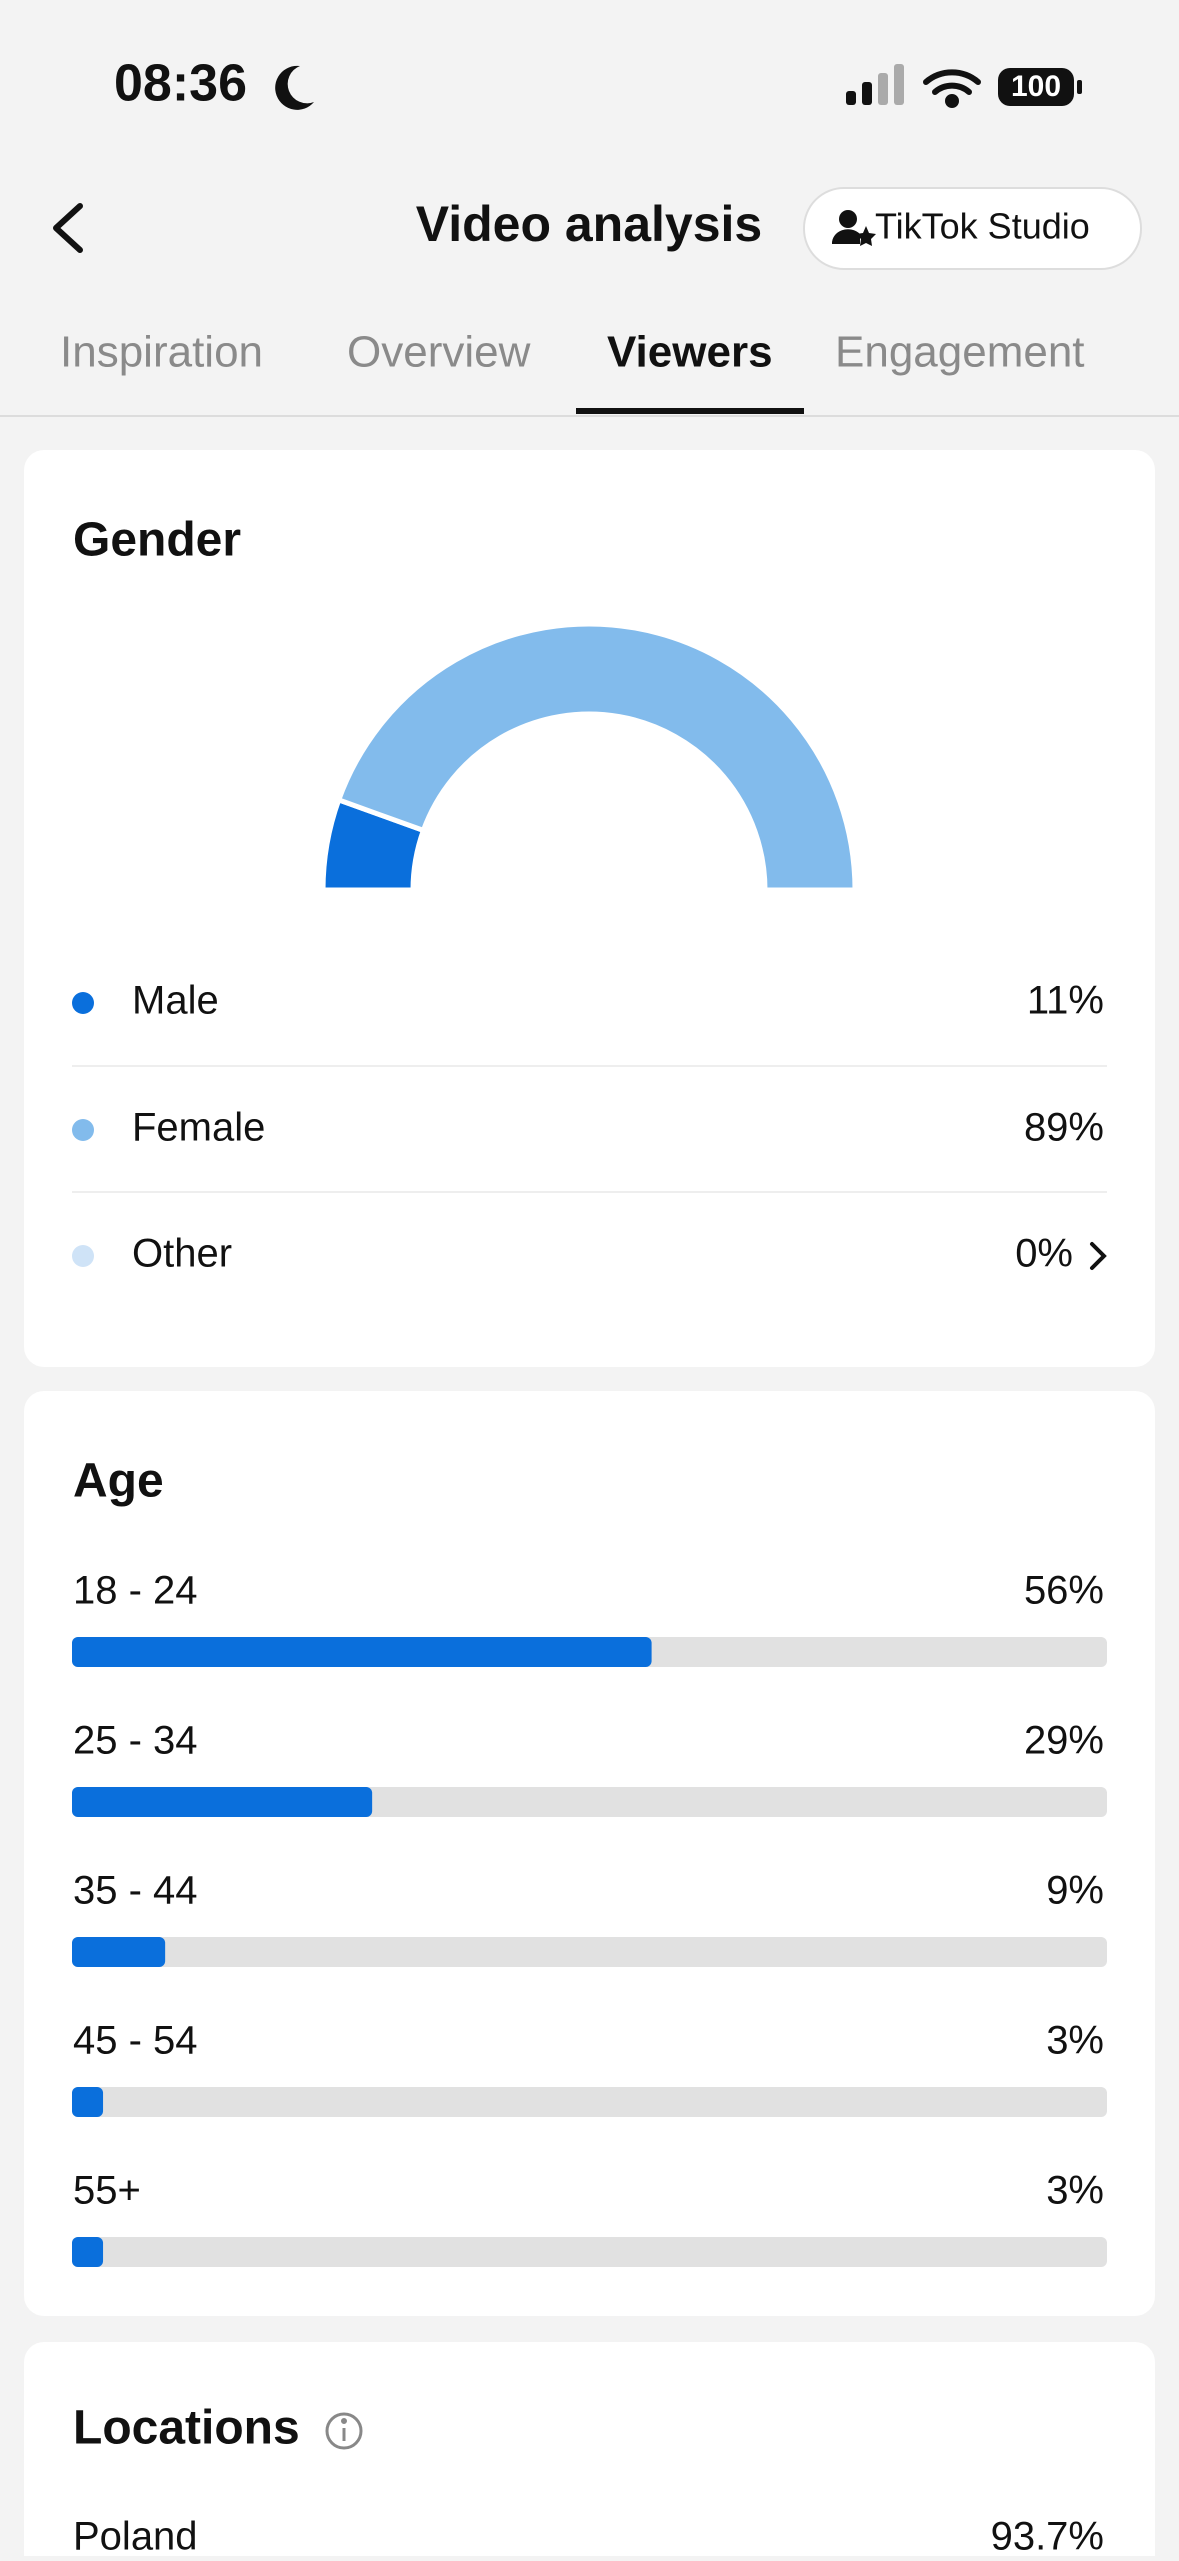 Image resolution: width=1179 pixels, height=2561 pixels. I want to click on tab: Viewers, so click(690, 352).